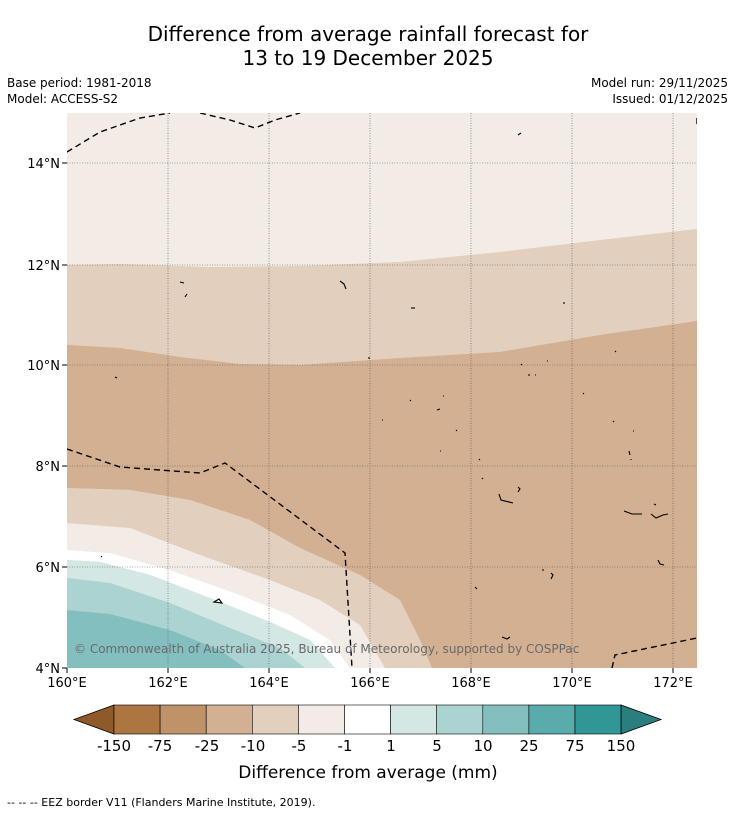 This screenshot has width=736, height=816. Describe the element at coordinates (43, 366) in the screenshot. I see `y-tick-label: 10°N` at that location.